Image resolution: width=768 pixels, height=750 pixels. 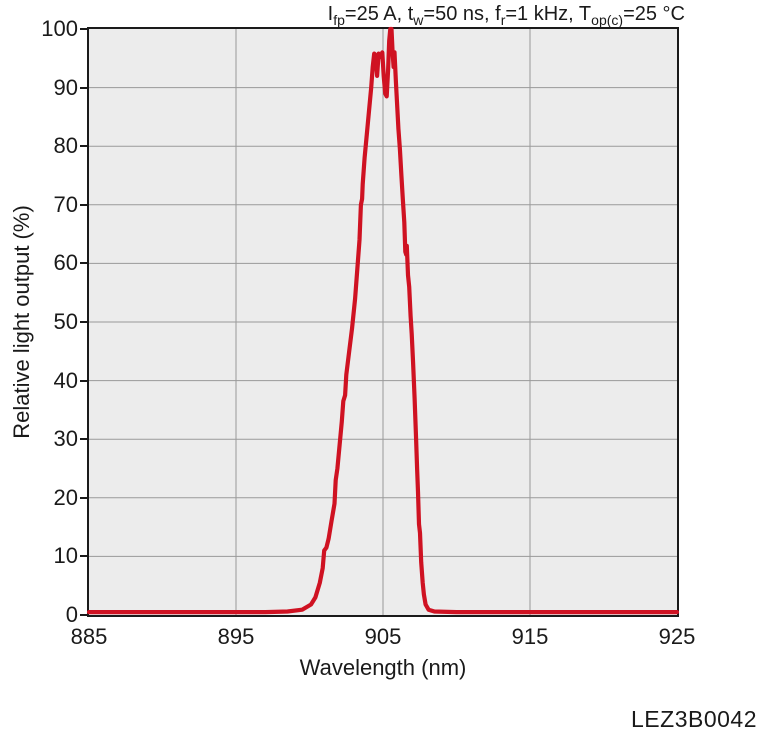 What do you see at coordinates (65, 146) in the screenshot?
I see `y-tick-label: 80` at bounding box center [65, 146].